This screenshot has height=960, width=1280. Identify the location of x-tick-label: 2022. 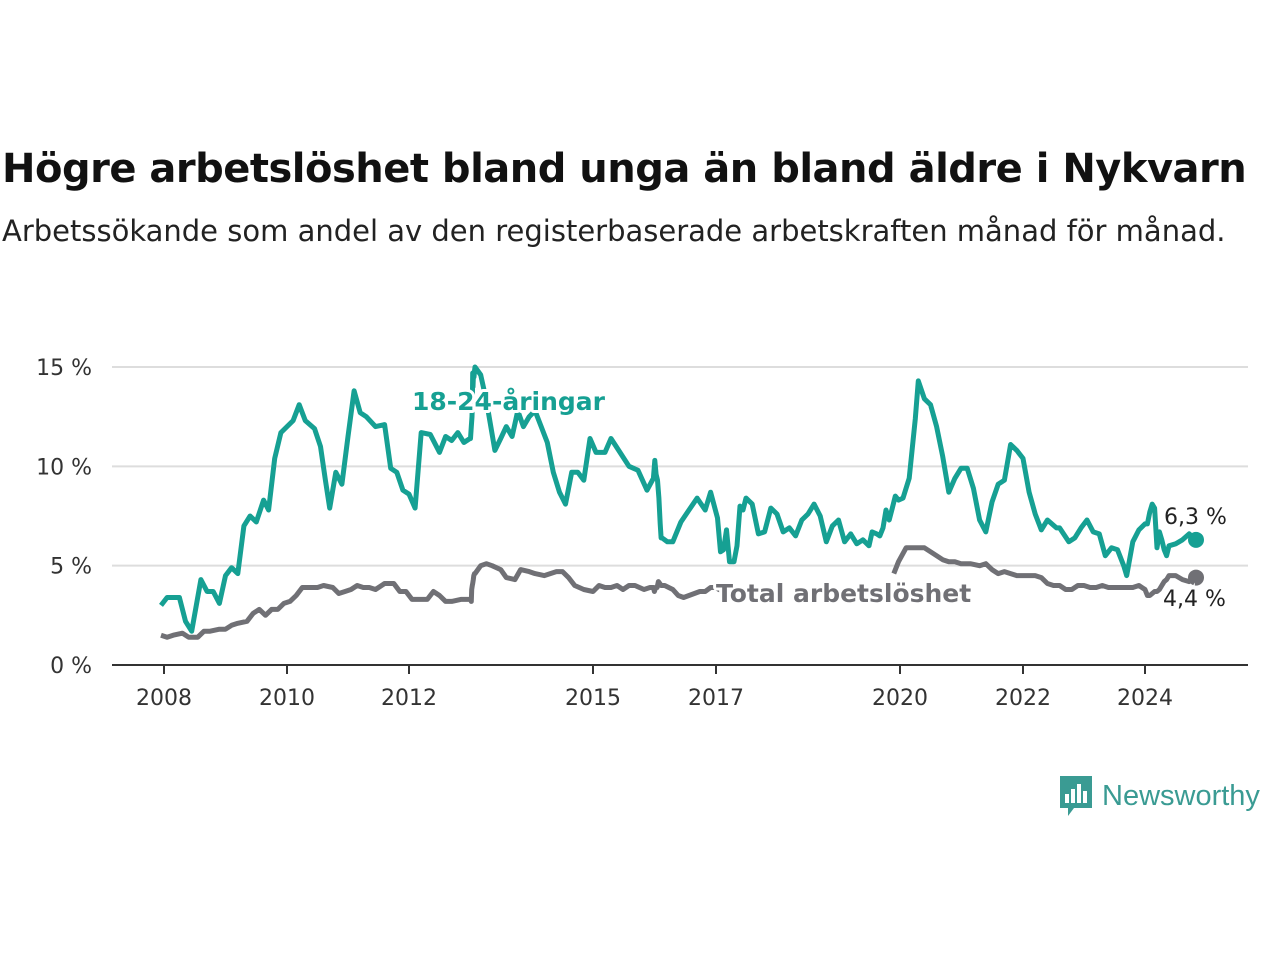
(1023, 698).